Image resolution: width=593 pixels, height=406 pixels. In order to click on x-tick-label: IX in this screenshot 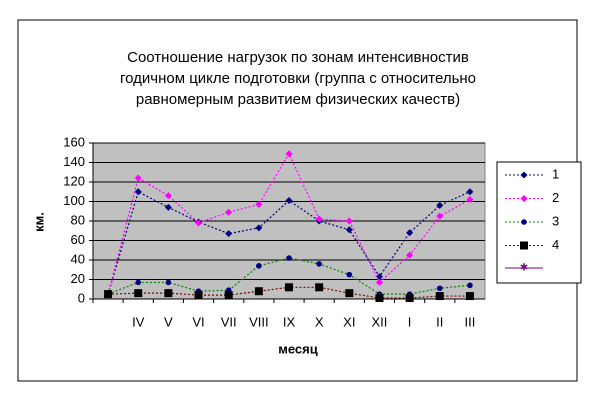, I will do `click(289, 321)`.